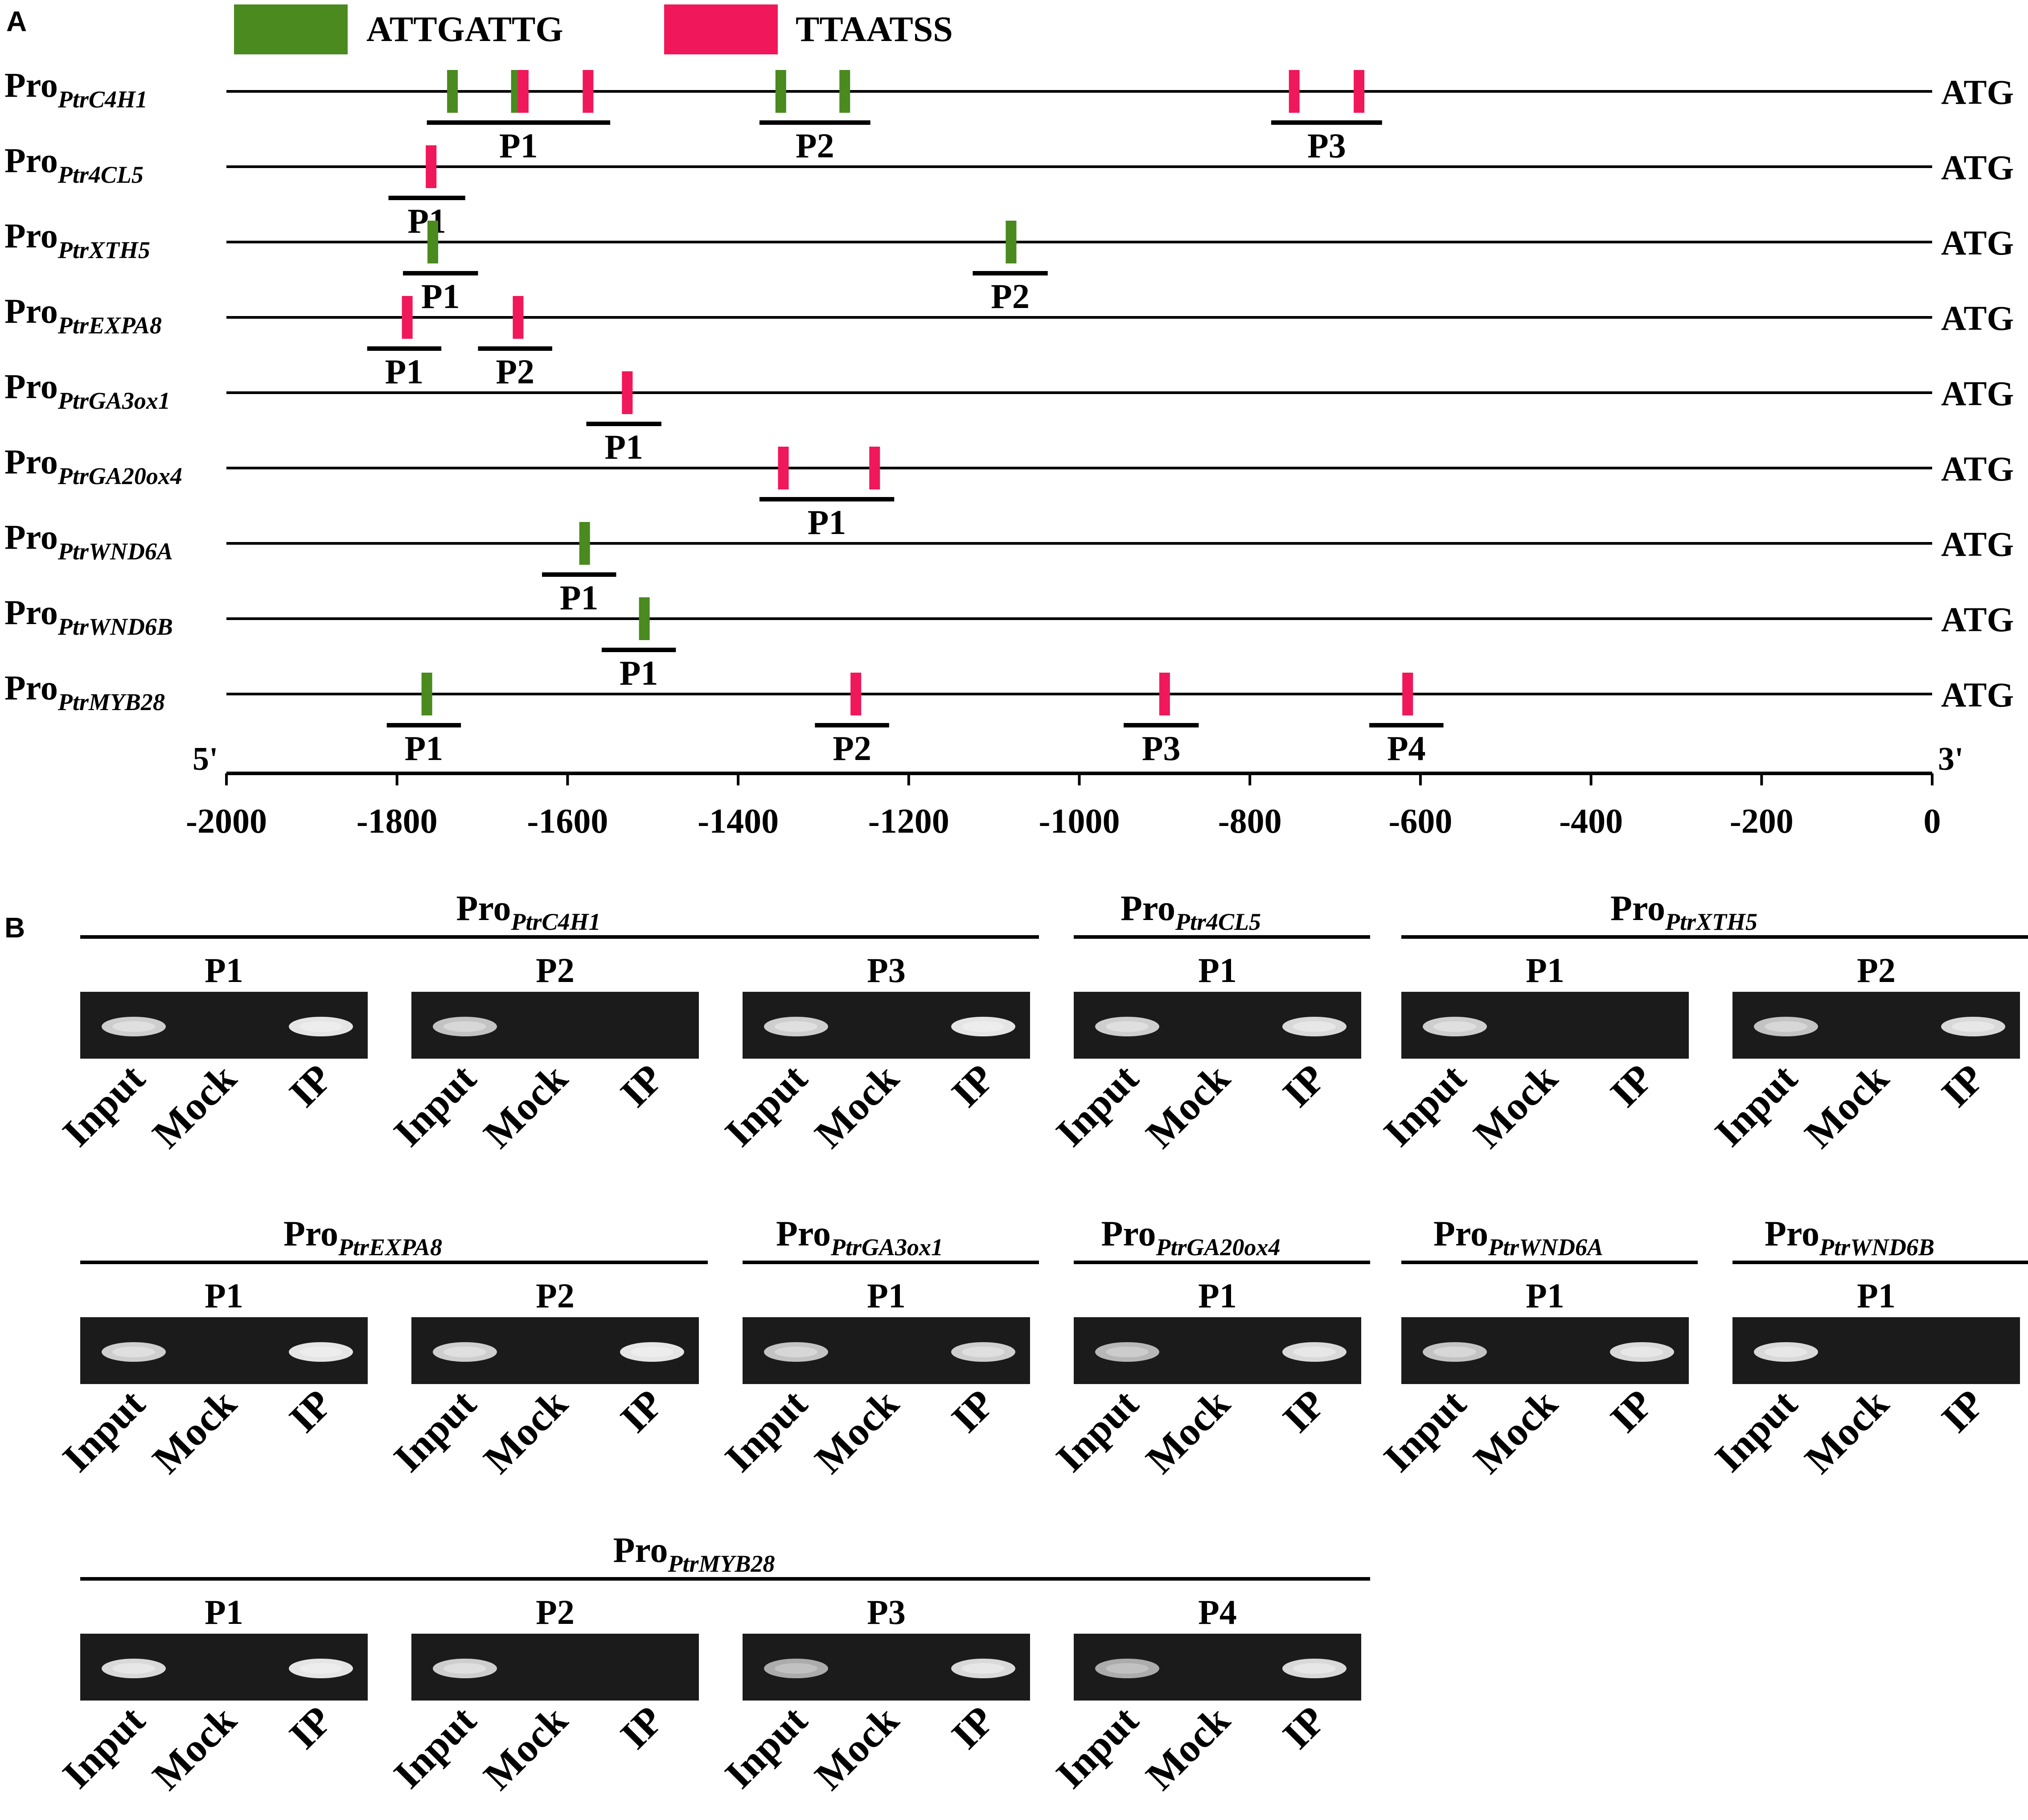 The width and height of the screenshot is (2028, 1820). Describe the element at coordinates (31, 160) in the screenshot. I see `promoter-prefix: Pro` at that location.